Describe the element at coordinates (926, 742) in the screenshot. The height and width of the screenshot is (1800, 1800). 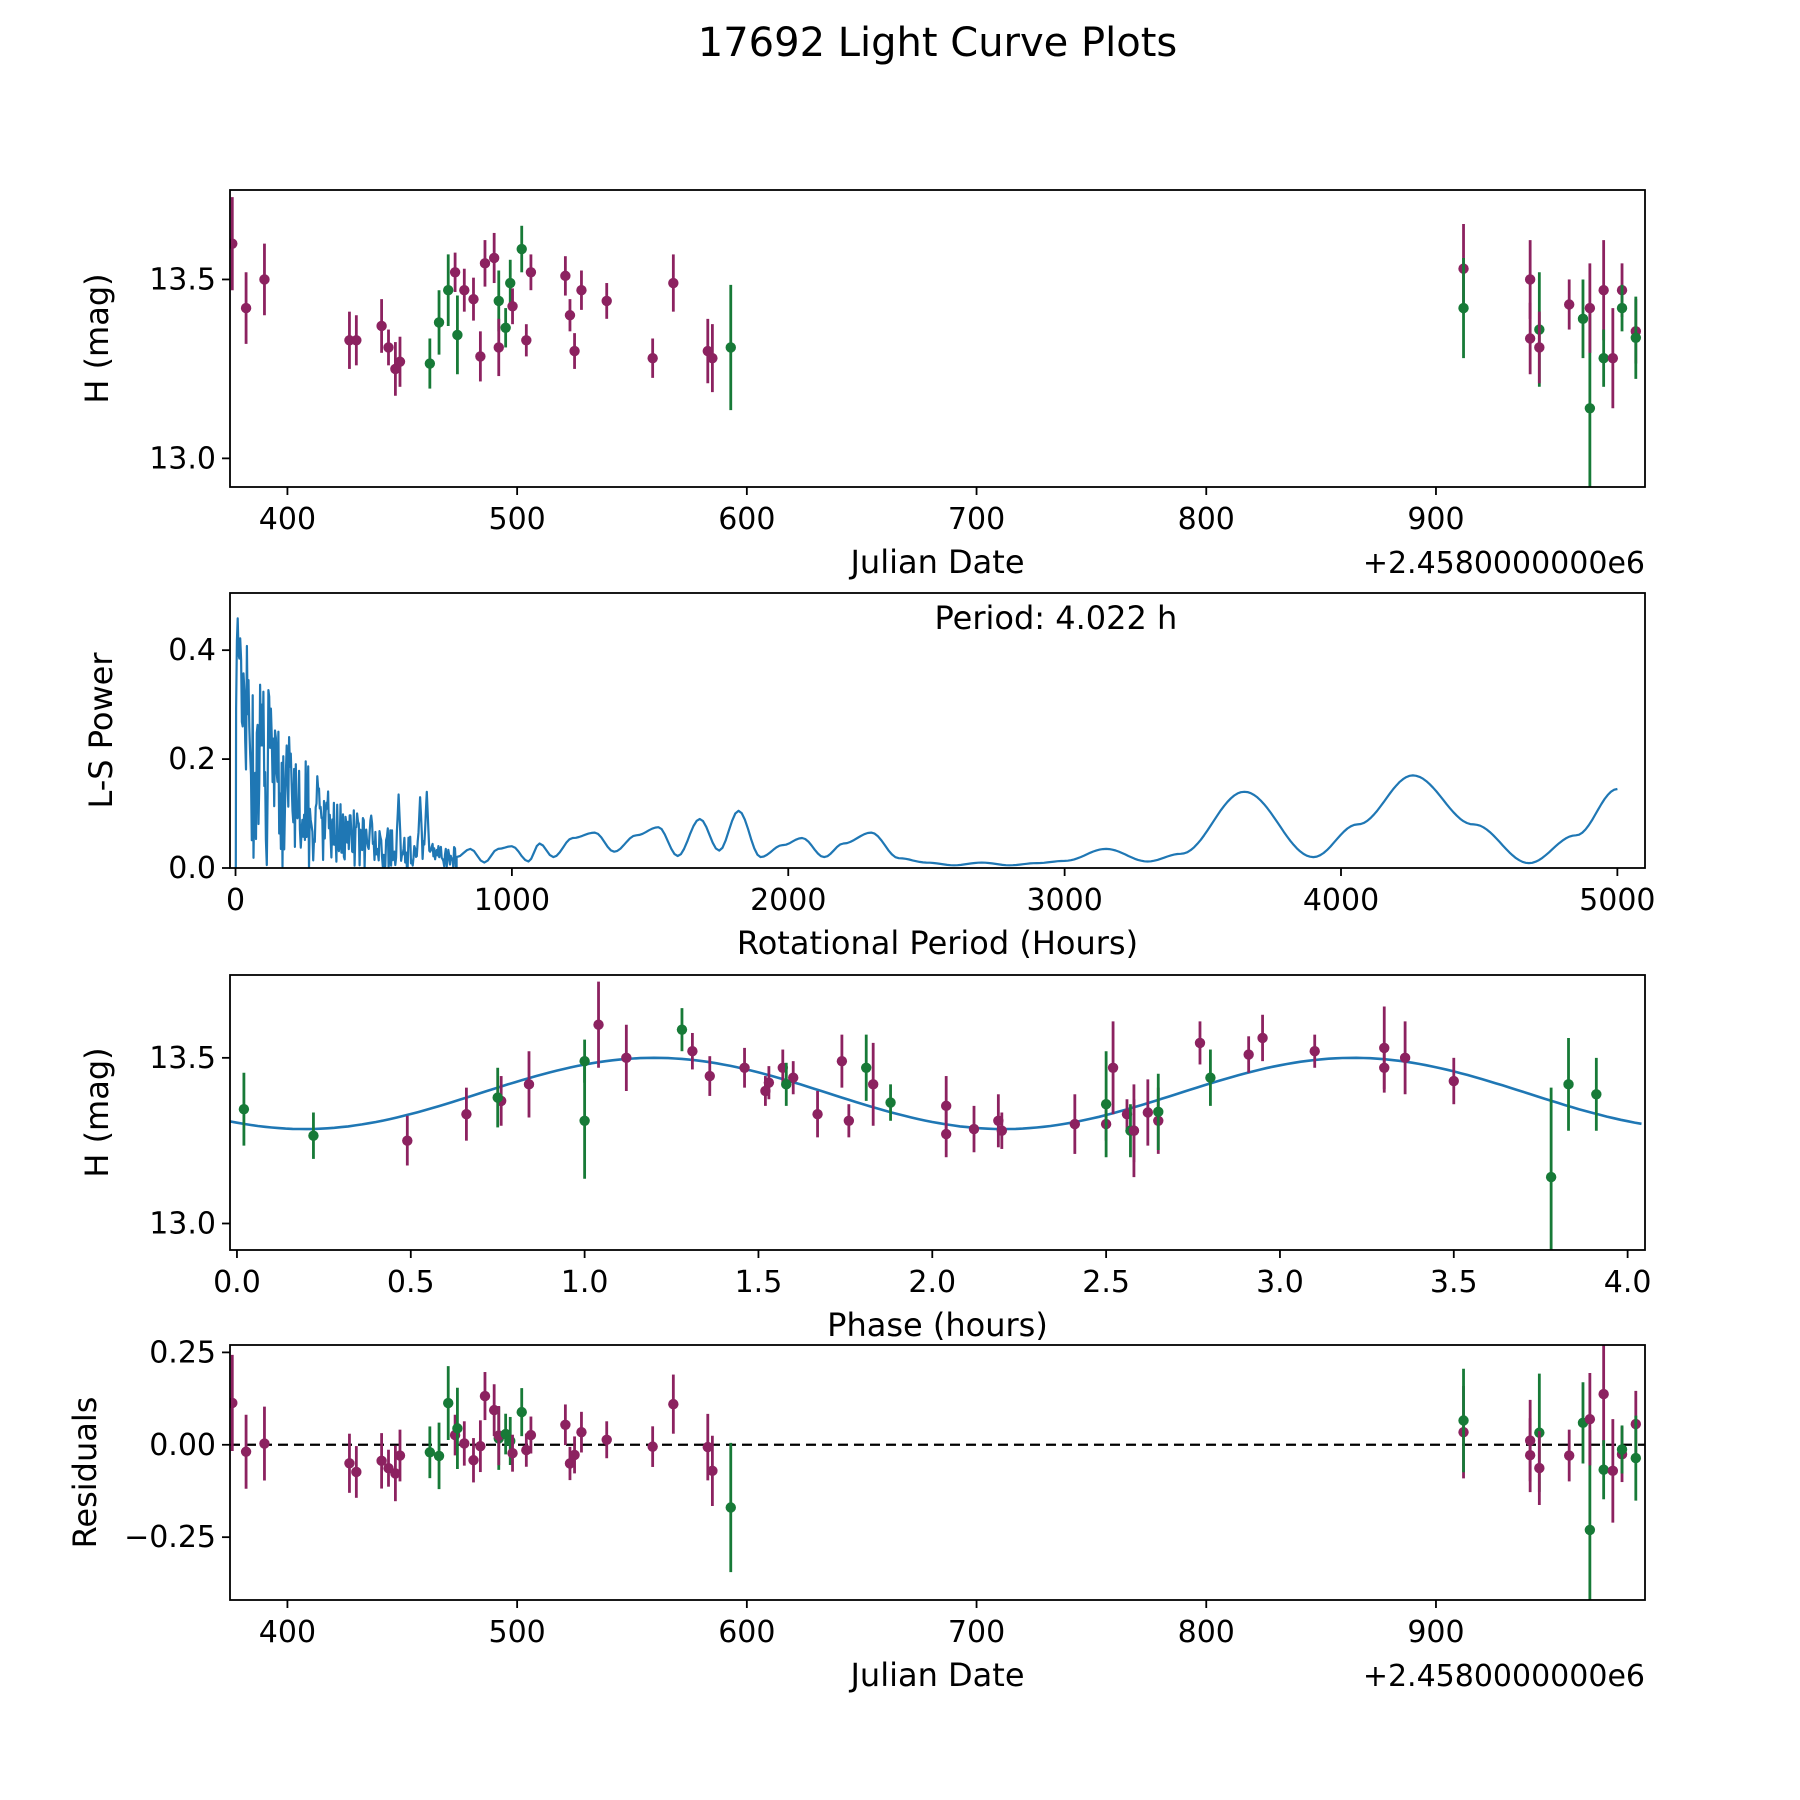
I see `periodogram-curve` at that location.